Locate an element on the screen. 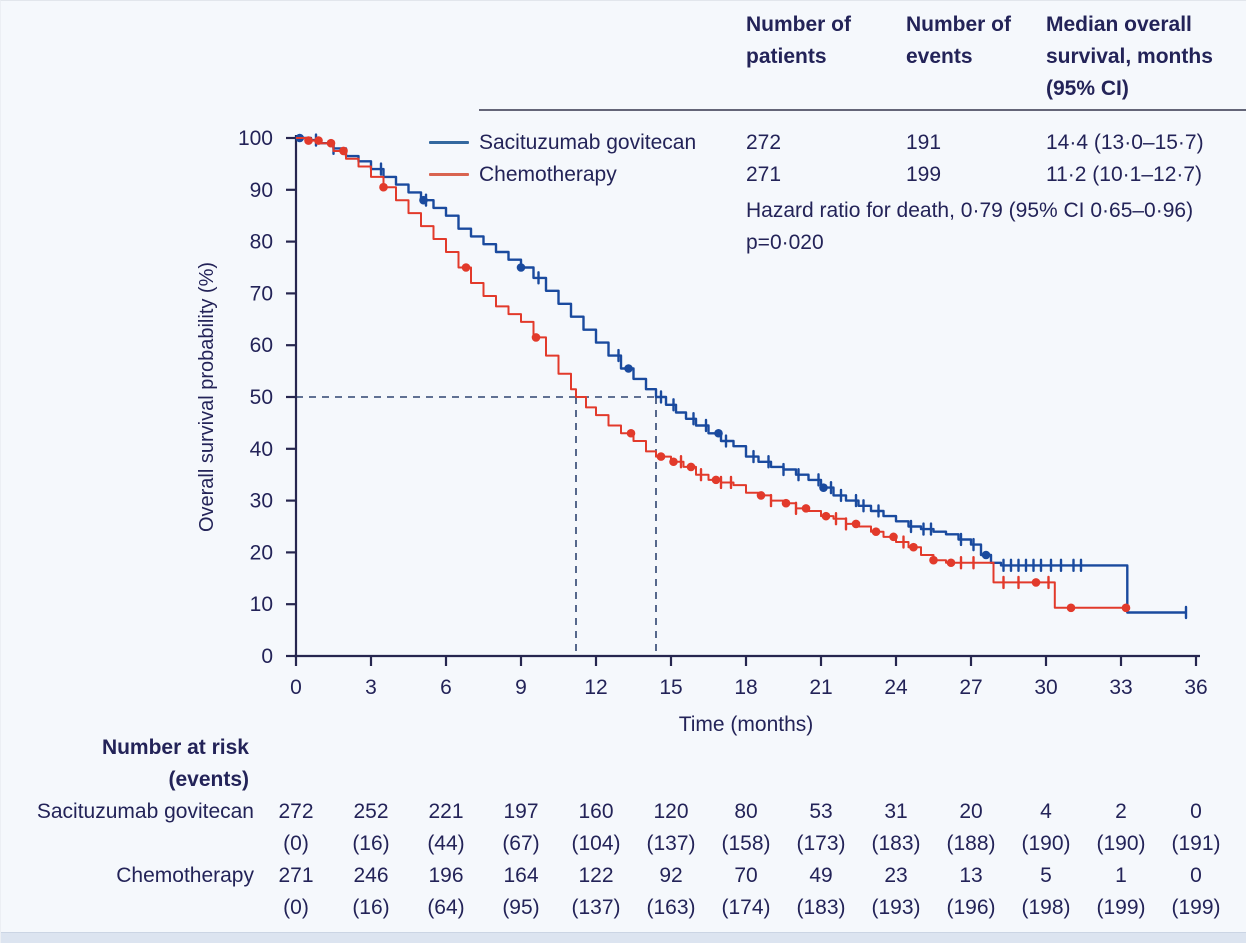 This screenshot has width=1246, height=943. chemo-at-risk-value: 246 is located at coordinates (371, 875).